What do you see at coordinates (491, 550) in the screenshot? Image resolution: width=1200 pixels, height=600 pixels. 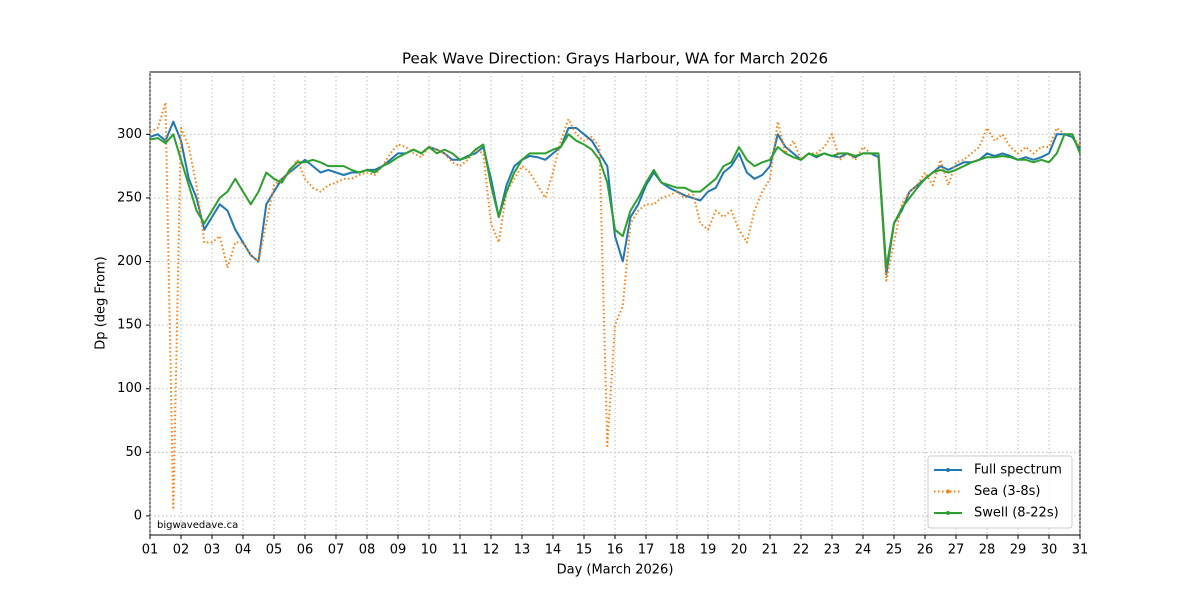 I see `x-tick-label: 12` at bounding box center [491, 550].